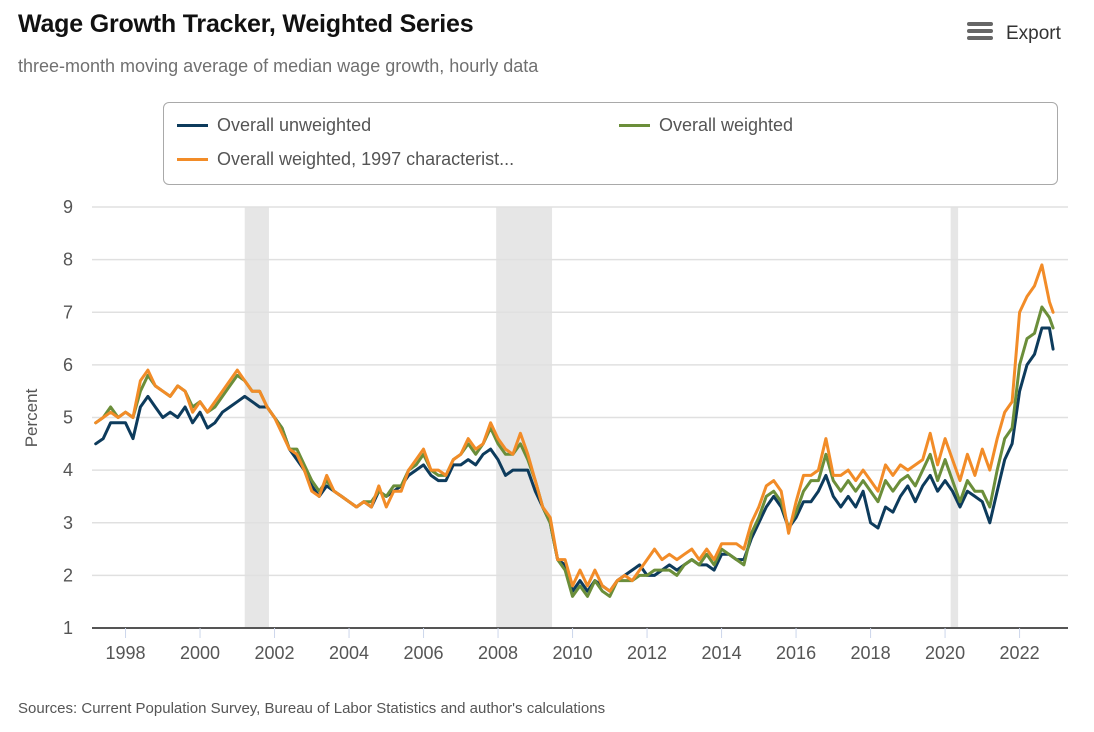  What do you see at coordinates (68, 523) in the screenshot?
I see `y-tick-label: 3` at bounding box center [68, 523].